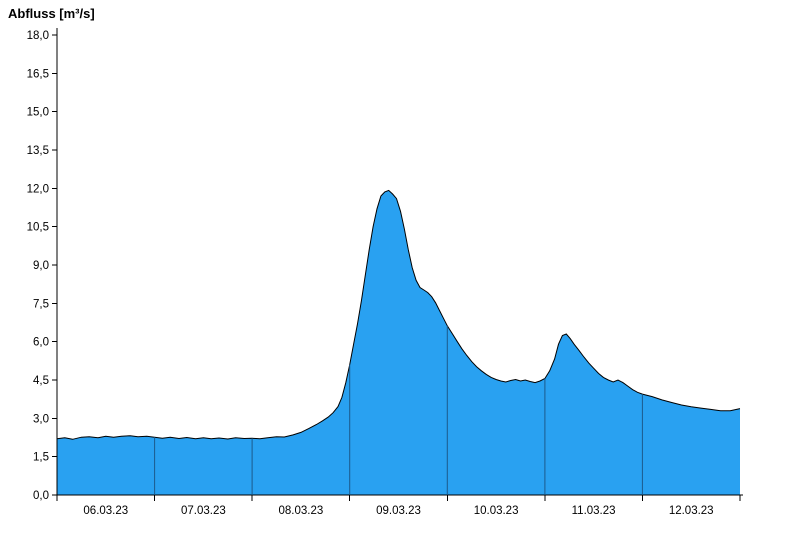 The height and width of the screenshot is (550, 800). I want to click on svg-text: 09.03.23, so click(398, 511).